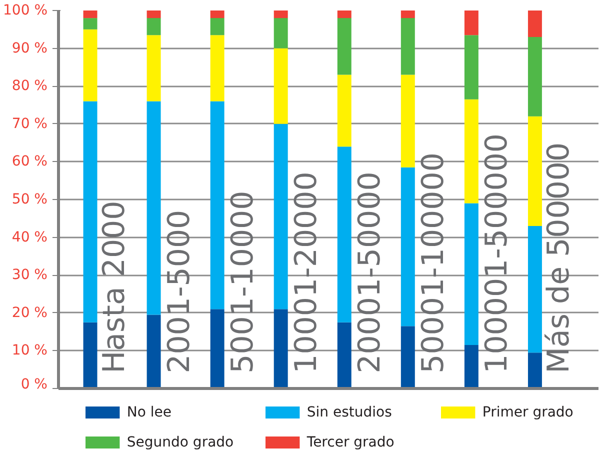  Describe the element at coordinates (30, 48) in the screenshot. I see `y-tick-label: 90 %` at that location.